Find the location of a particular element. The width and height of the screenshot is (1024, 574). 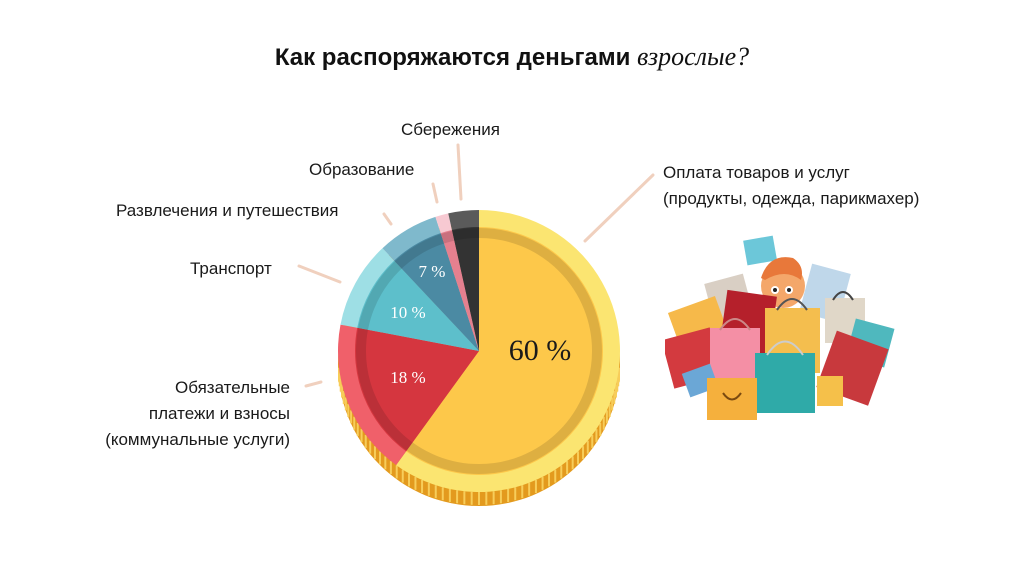

leader-line-transport is located at coordinates (319, 274).